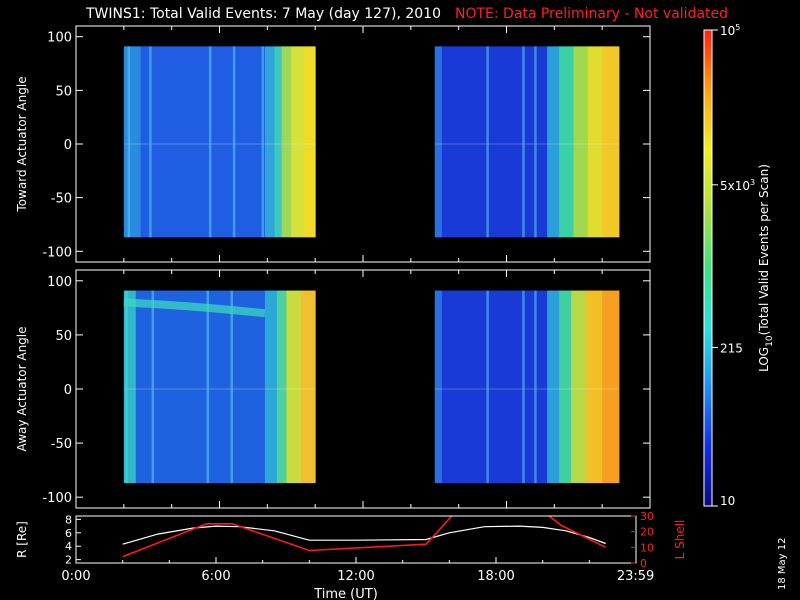 This screenshot has height=600, width=800. What do you see at coordinates (766, 268) in the screenshot?
I see `colorbar-label: LOG10(Total Valid Events per Scan)` at bounding box center [766, 268].